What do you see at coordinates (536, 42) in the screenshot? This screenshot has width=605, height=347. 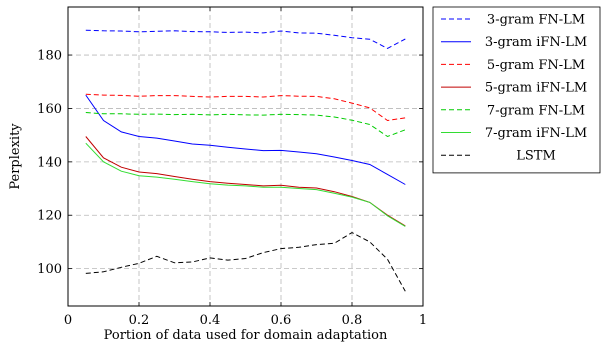 I see `legend-label: 3-gram iFN-LM` at bounding box center [536, 42].